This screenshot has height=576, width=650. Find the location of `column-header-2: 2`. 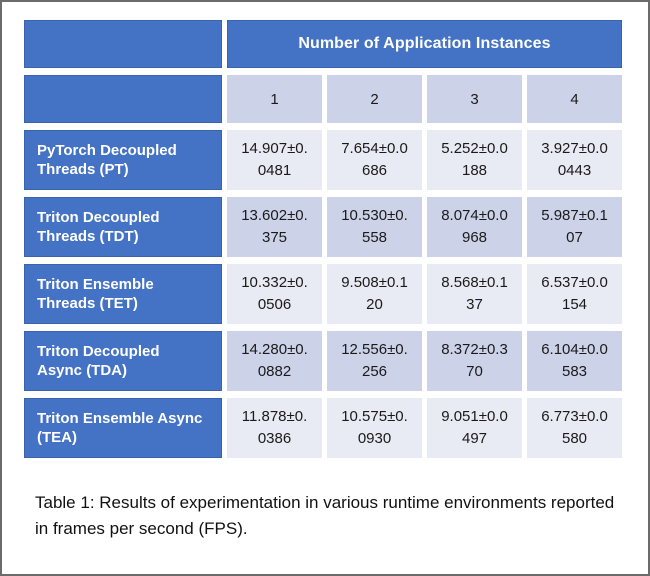

column-header-2: 2 is located at coordinates (374, 99).